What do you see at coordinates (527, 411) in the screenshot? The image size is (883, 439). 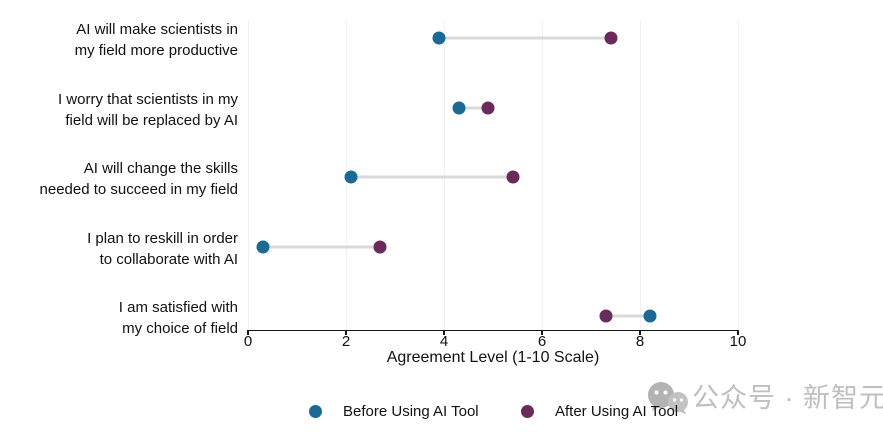 I see `after-legend-dot-icon` at bounding box center [527, 411].